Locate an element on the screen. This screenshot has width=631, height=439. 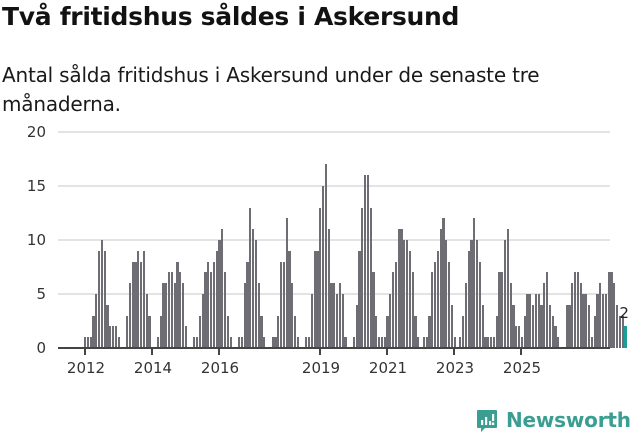
x-axis-line is located at coordinates (334, 348).